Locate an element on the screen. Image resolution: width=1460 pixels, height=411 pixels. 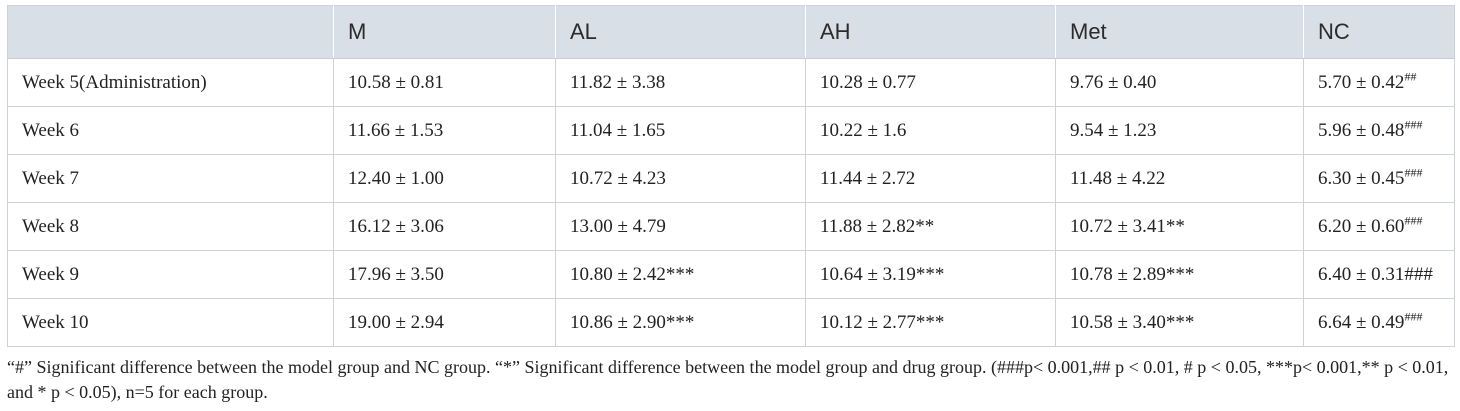
table-cell: 6.20 ± 0.60### is located at coordinates (1379, 226).